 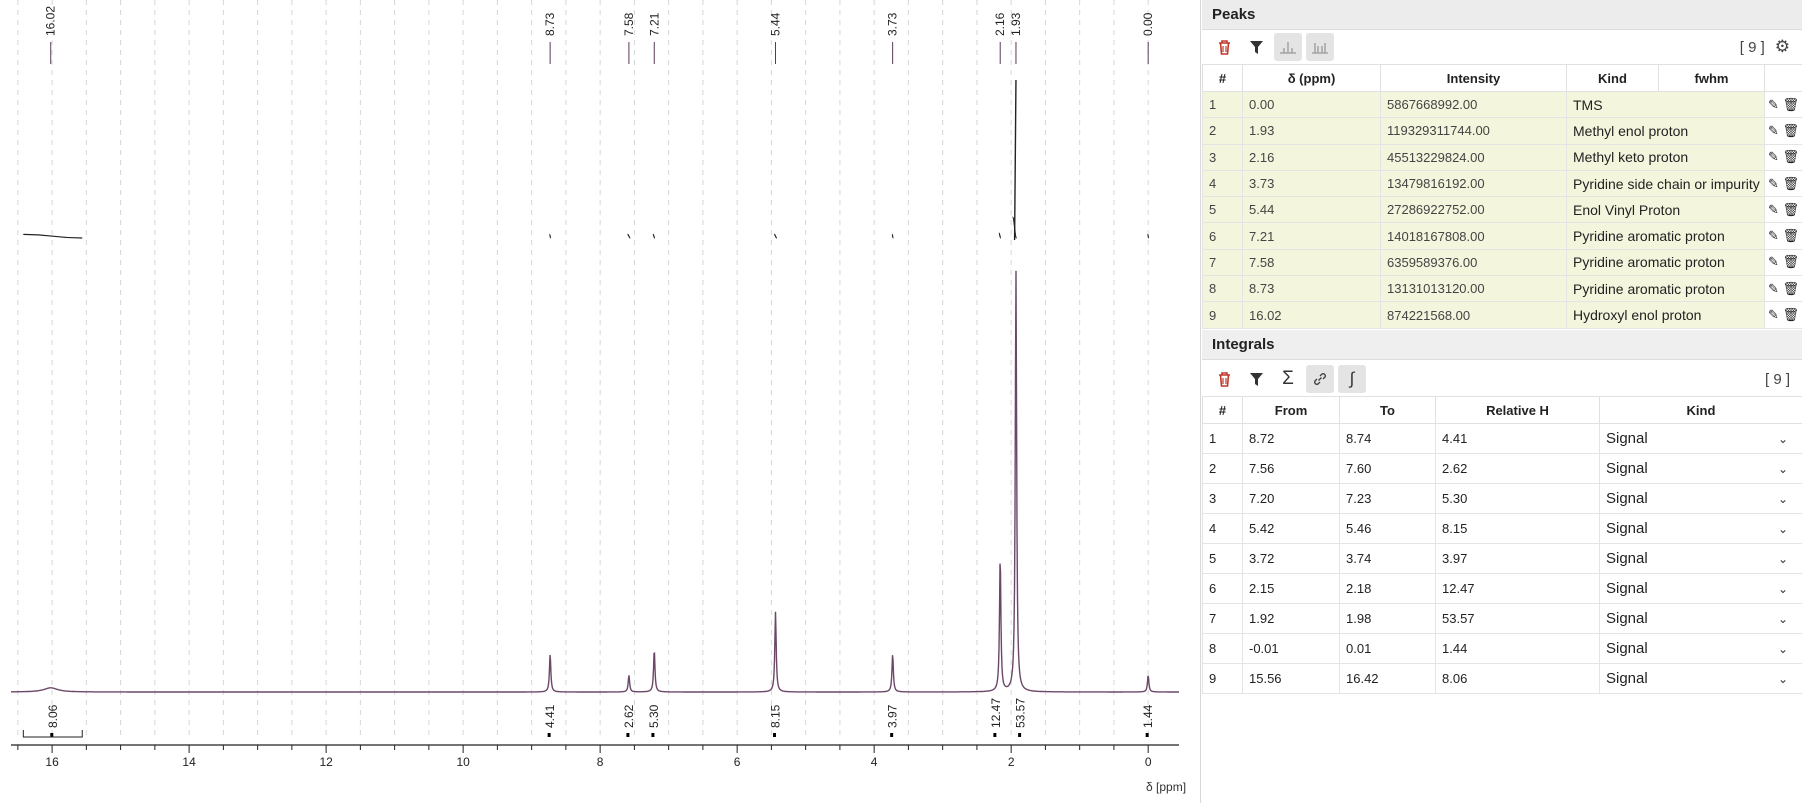 I want to click on integral-from: 7.20, so click(x=1291, y=498).